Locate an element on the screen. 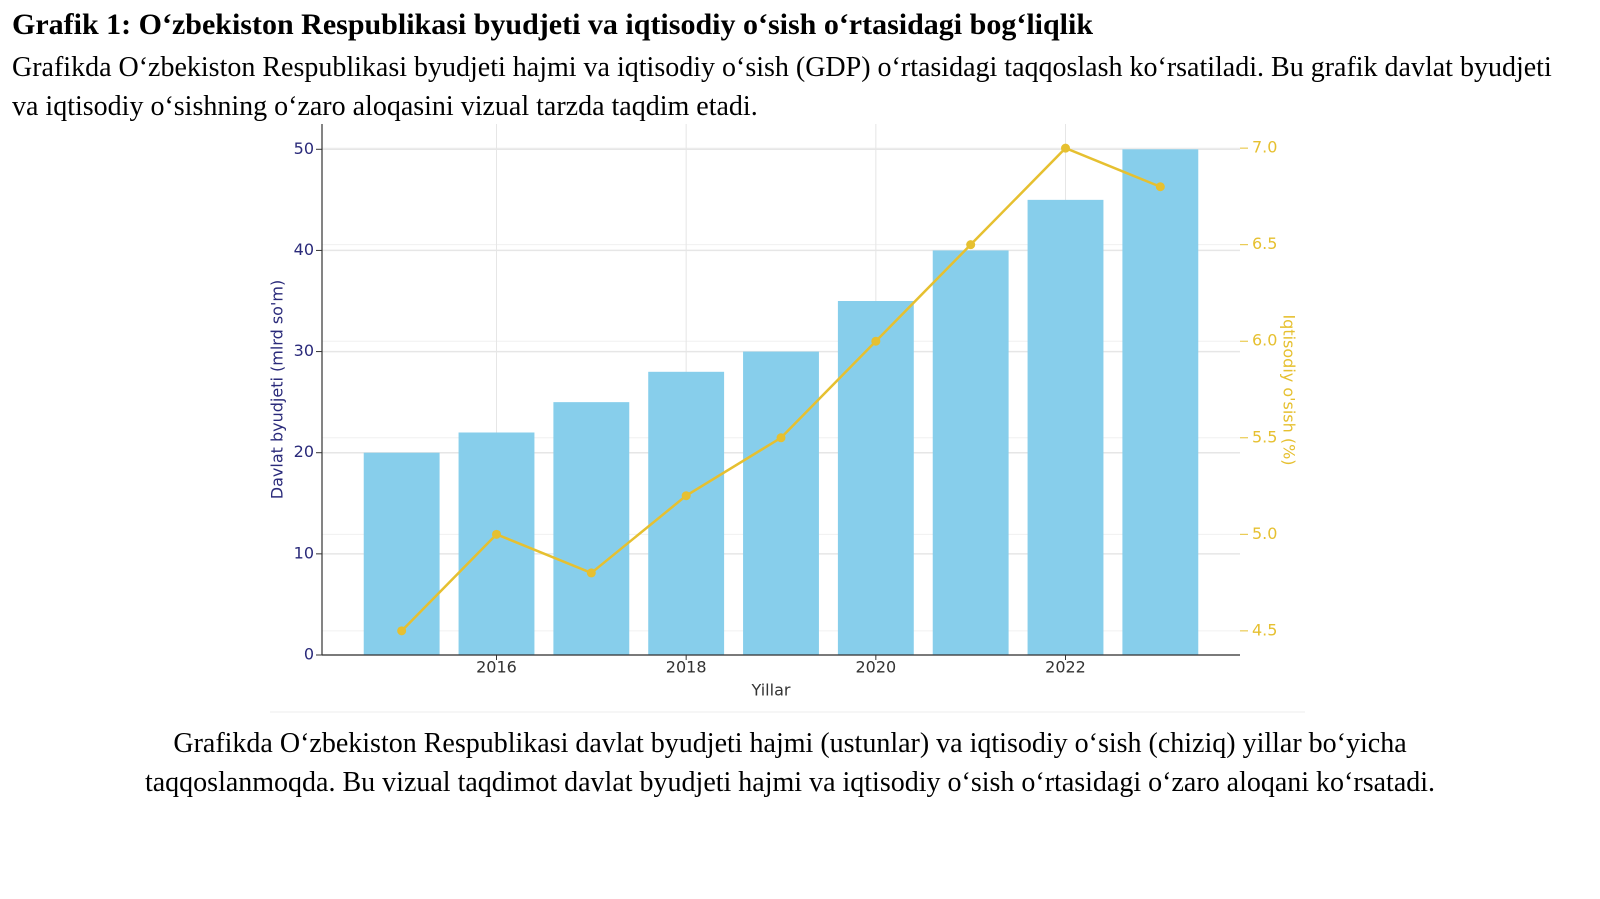 The image size is (1600, 899). y-tick-label: 50 is located at coordinates (304, 148).